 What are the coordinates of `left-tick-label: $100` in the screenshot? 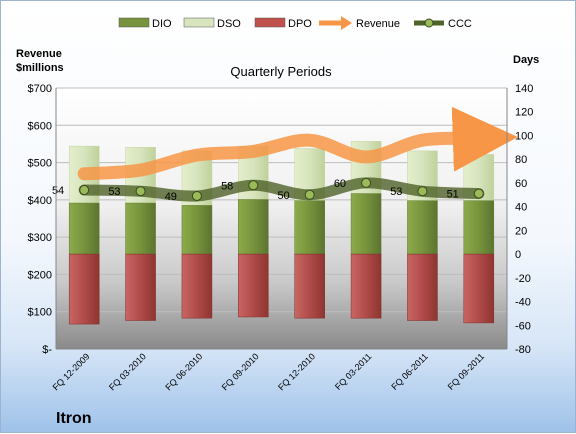 It's located at (40, 313).